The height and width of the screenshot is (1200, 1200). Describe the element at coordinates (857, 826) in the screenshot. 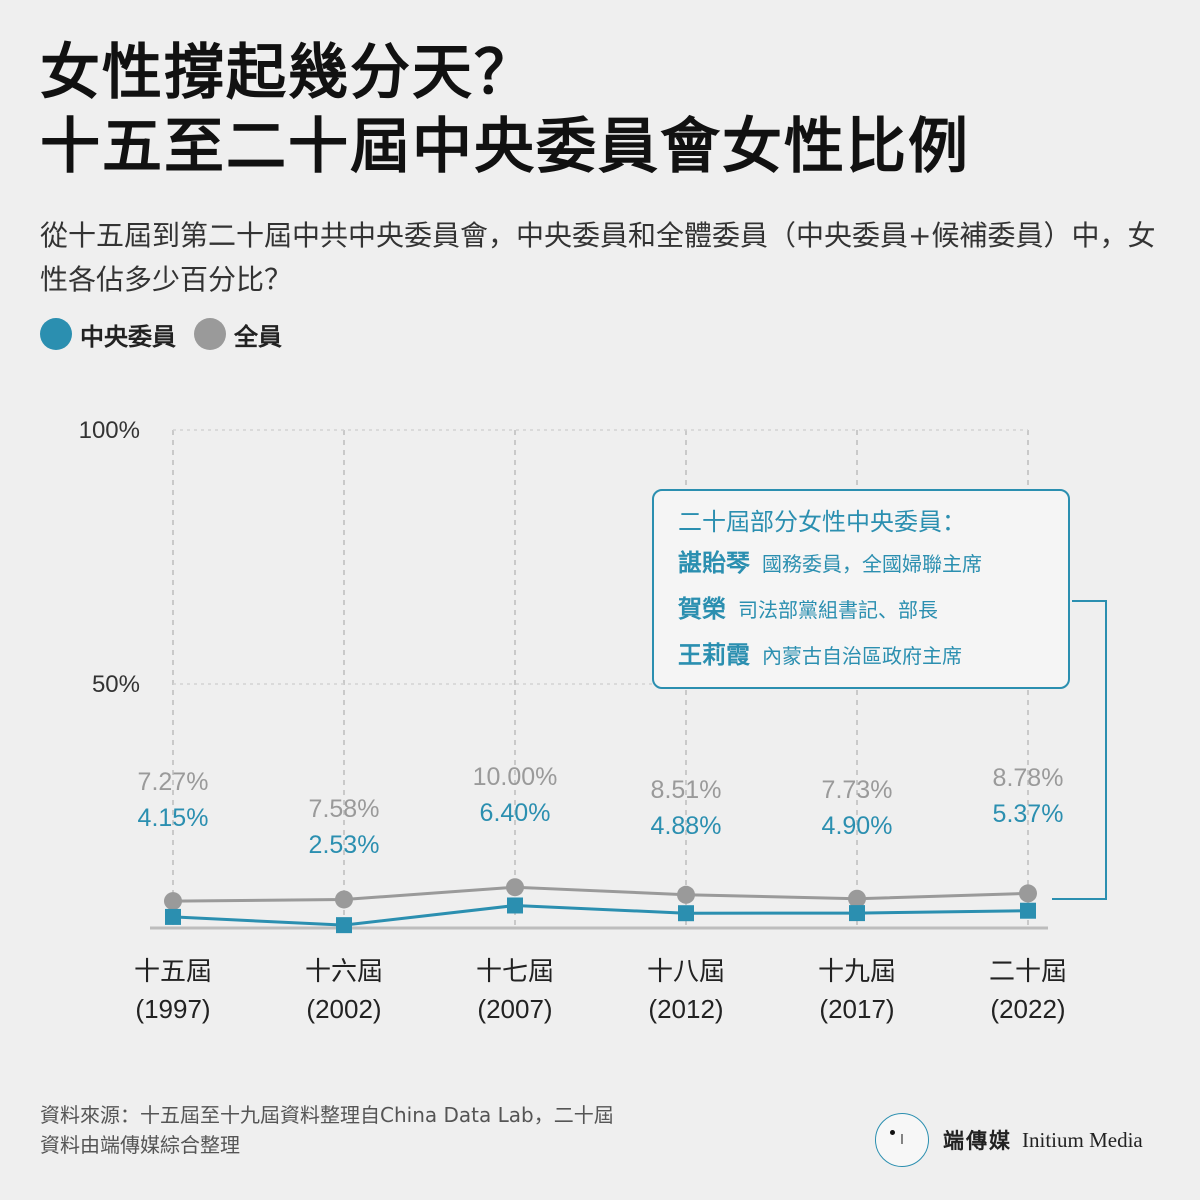

I see `data-label-central: 4.90%` at that location.